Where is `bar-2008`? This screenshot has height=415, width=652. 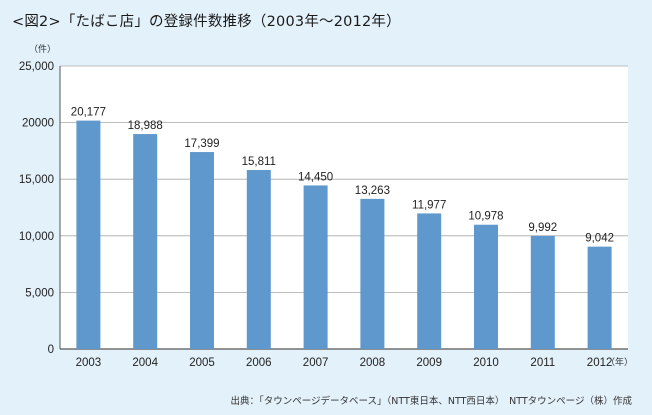
bar-2008 is located at coordinates (372, 273).